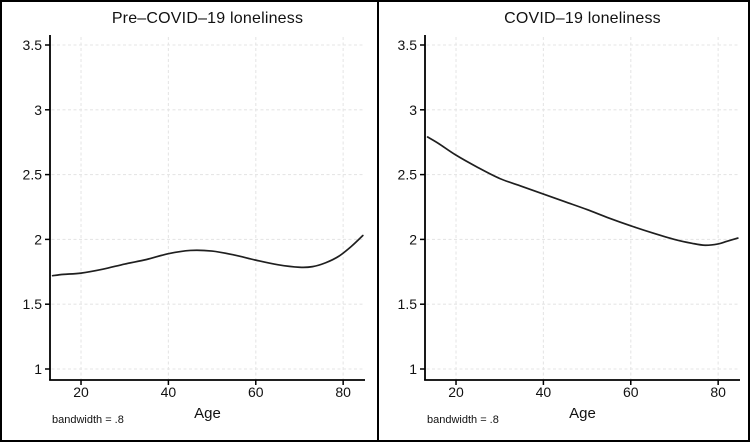 The height and width of the screenshot is (442, 750). I want to click on bandwidth-note-right: bandwidth = .8, so click(463, 420).